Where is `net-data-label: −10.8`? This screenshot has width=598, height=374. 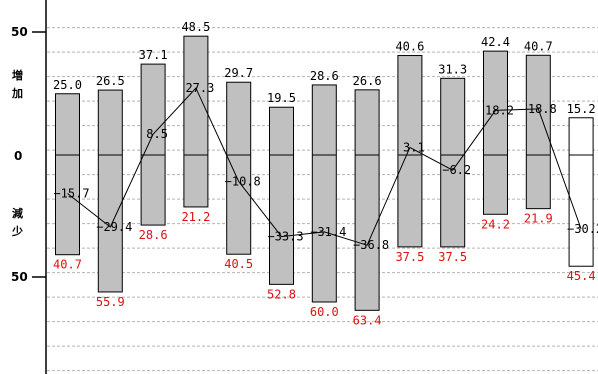
net-data-label: −10.8 is located at coordinates (243, 181).